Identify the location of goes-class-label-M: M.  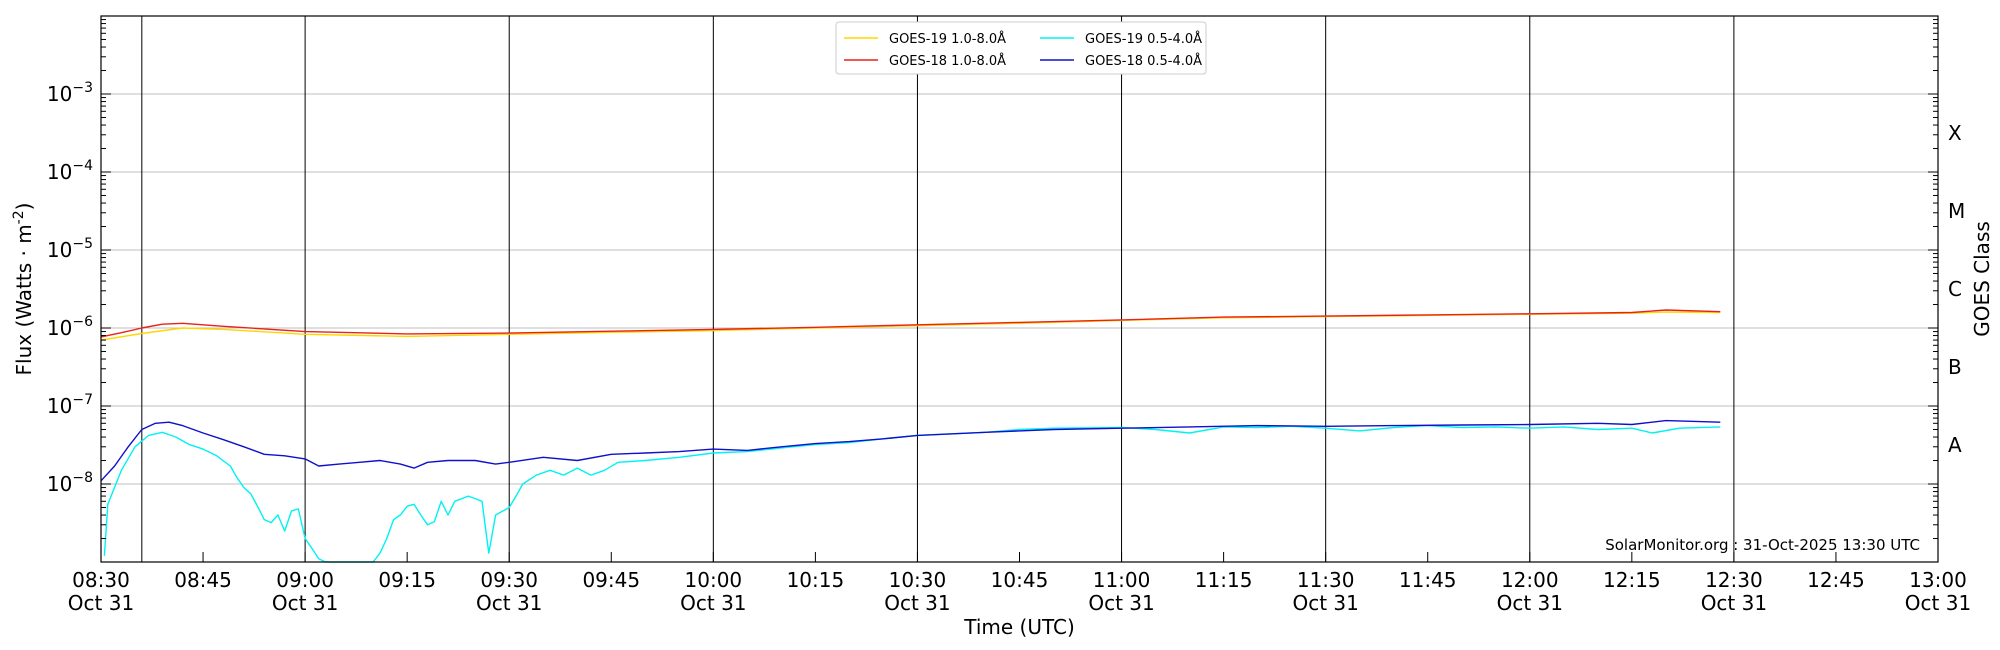
(1956, 211).